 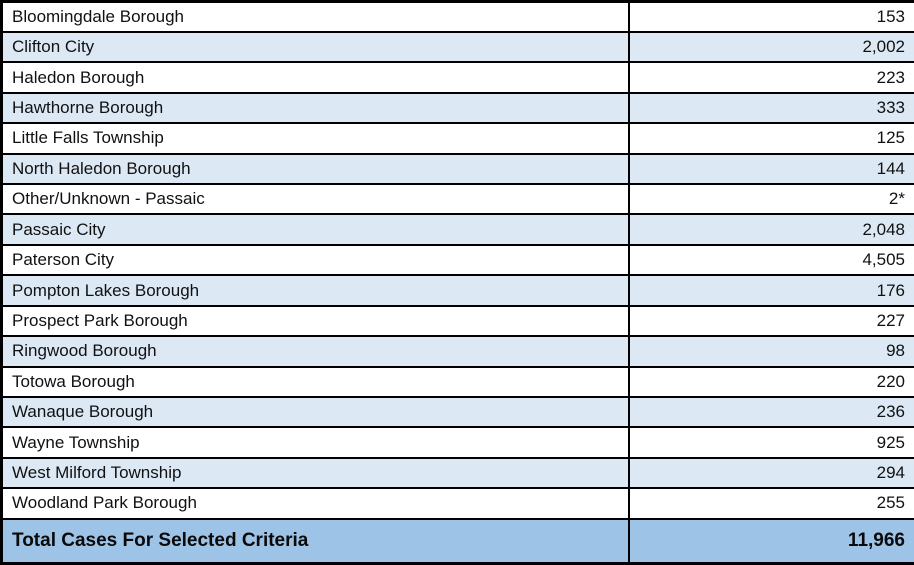 I want to click on municipality-cell: Other/Unknown - Passaic, so click(x=315, y=199).